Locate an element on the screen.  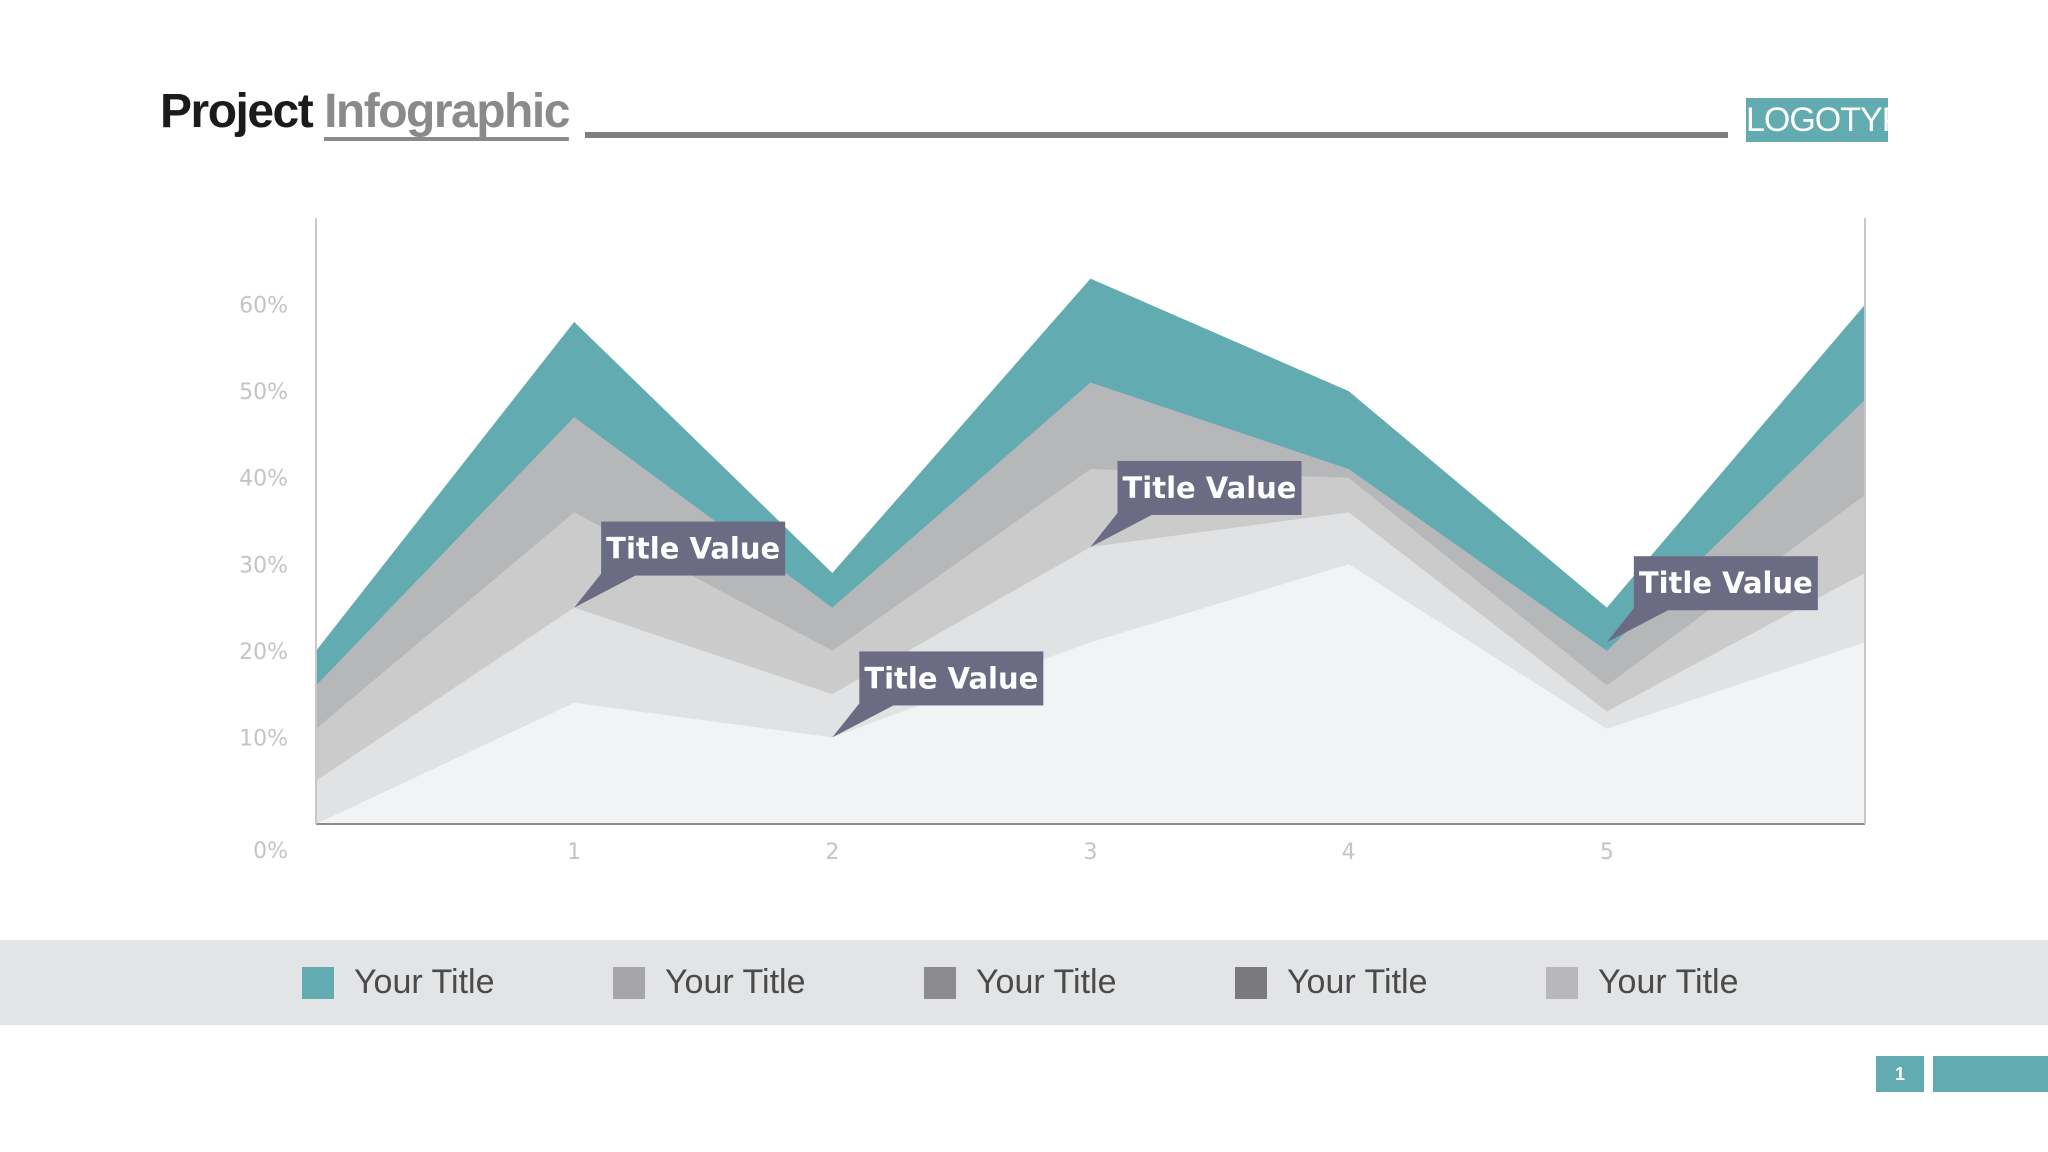
y-tick-label: 20% is located at coordinates (263, 652).